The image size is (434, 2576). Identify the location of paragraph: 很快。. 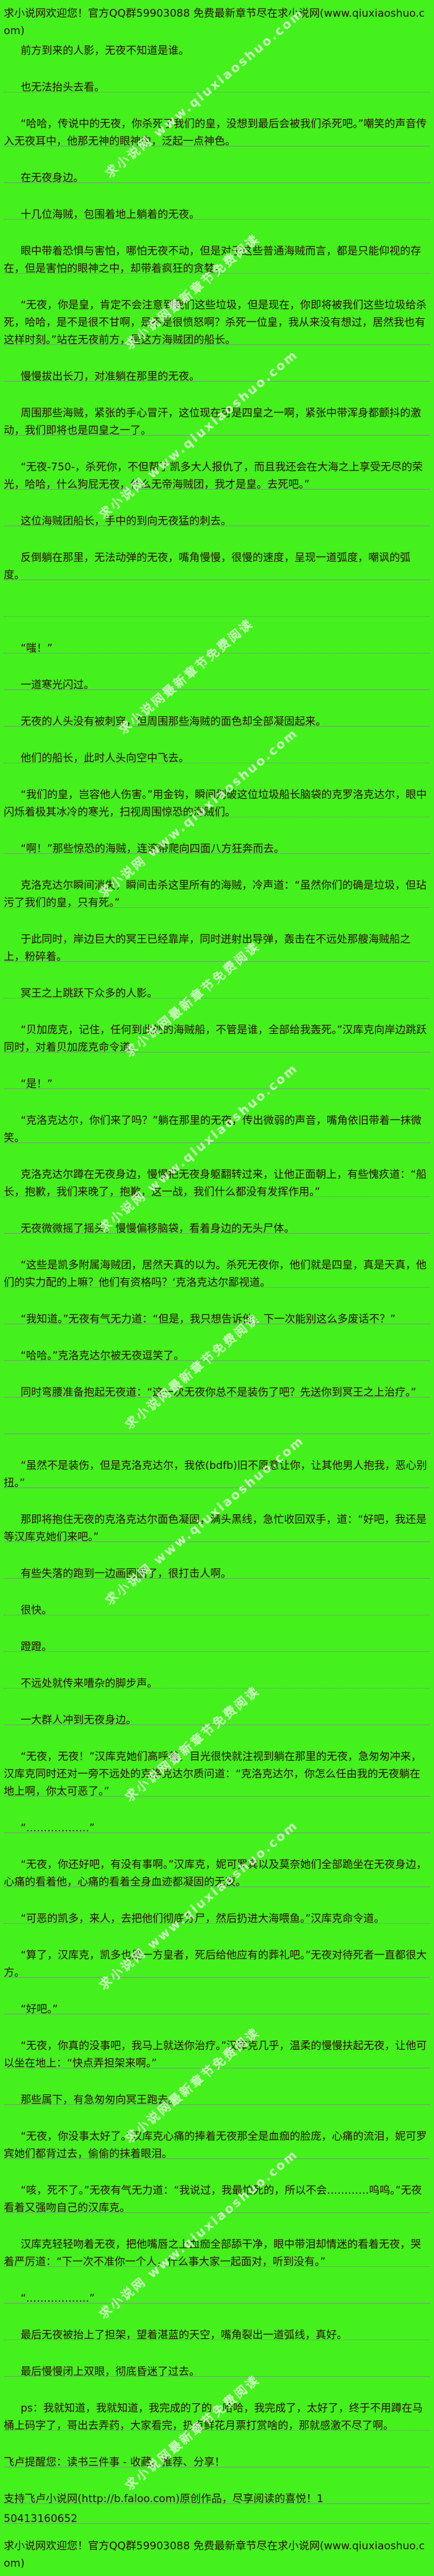
(217, 1611).